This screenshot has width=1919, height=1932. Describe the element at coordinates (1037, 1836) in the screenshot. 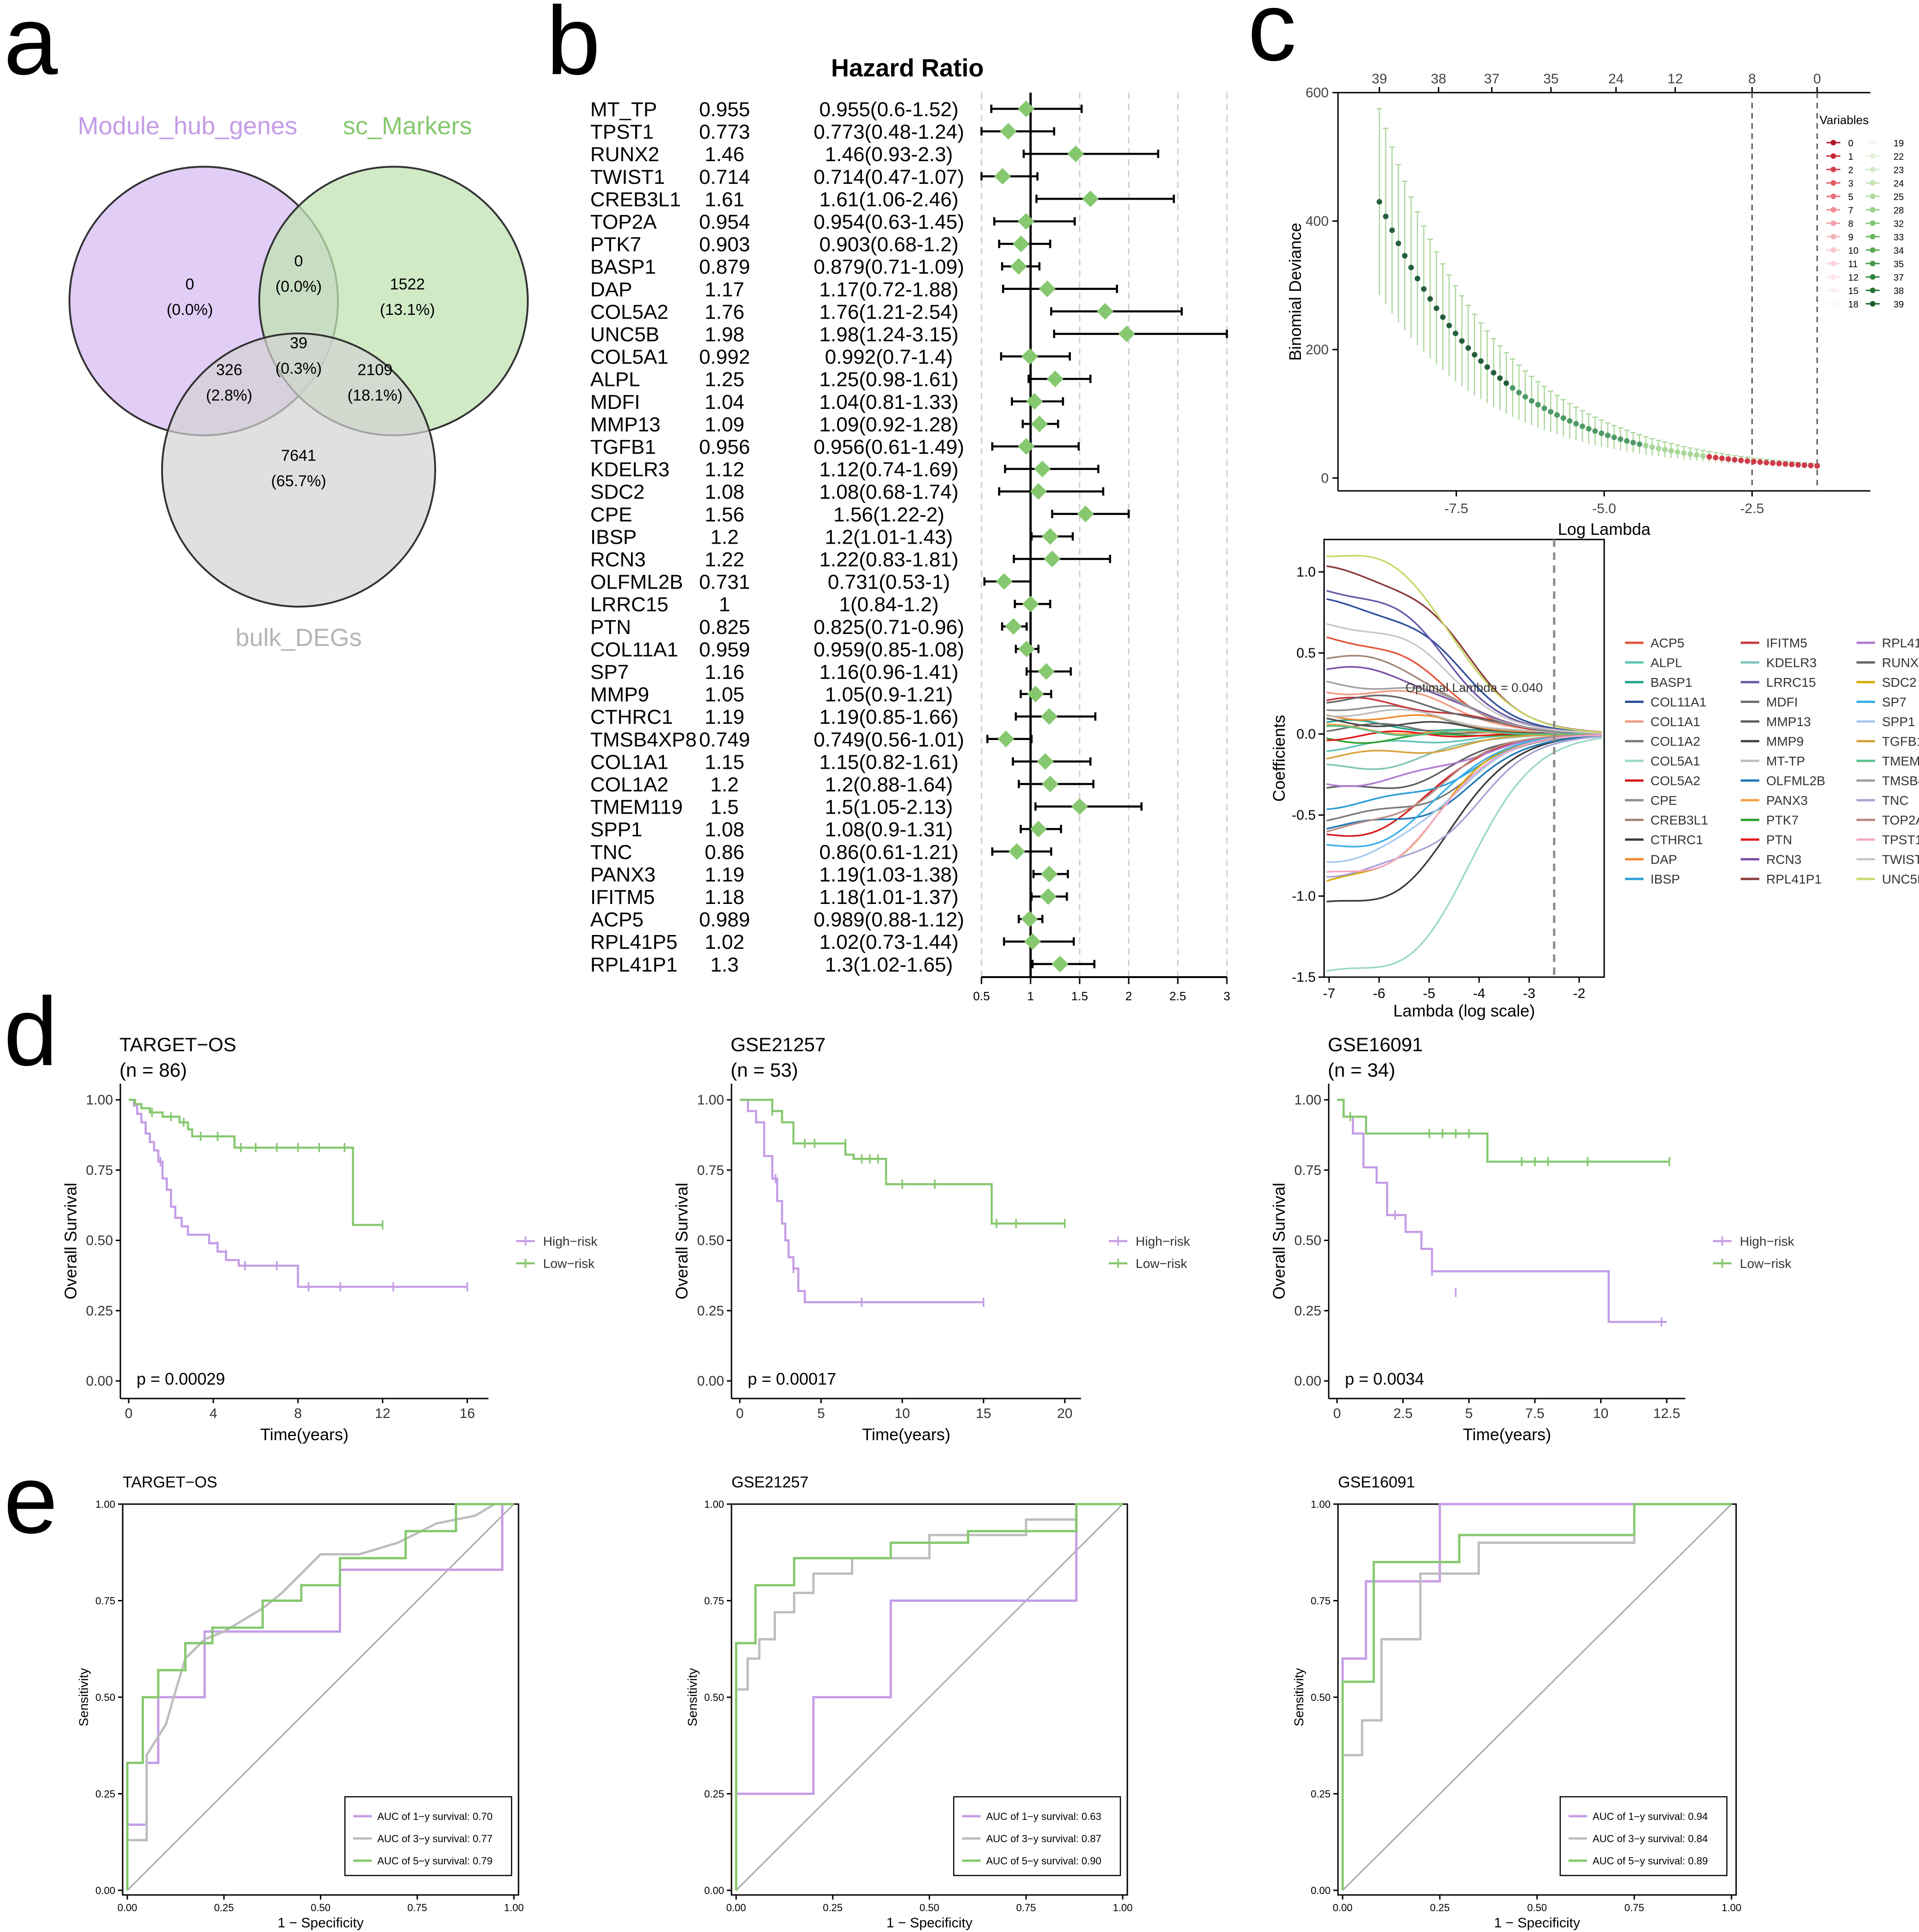

I see `roc-legend-box` at that location.